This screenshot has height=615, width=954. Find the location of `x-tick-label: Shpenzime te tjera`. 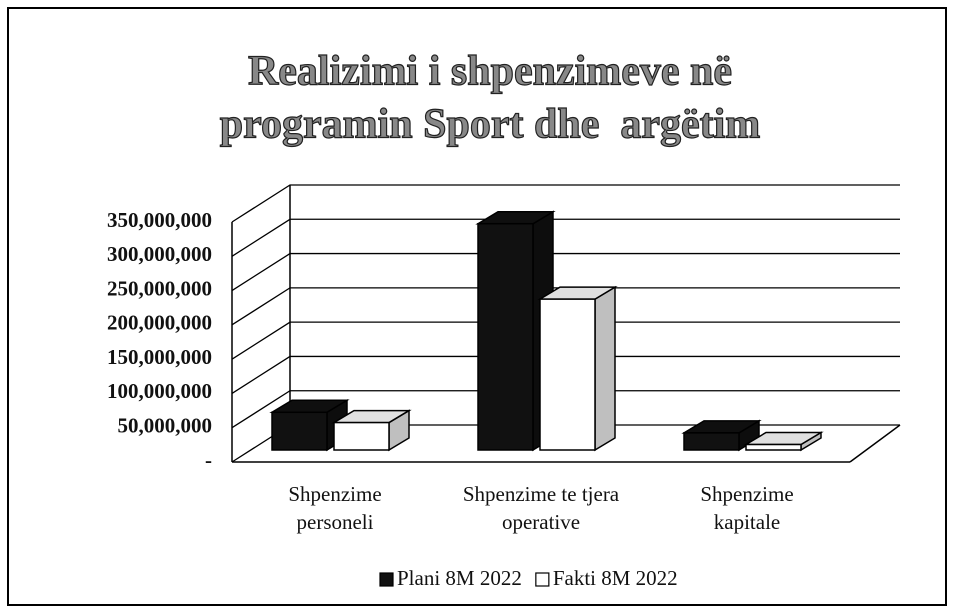

x-tick-label: Shpenzime te tjera is located at coordinates (541, 494).